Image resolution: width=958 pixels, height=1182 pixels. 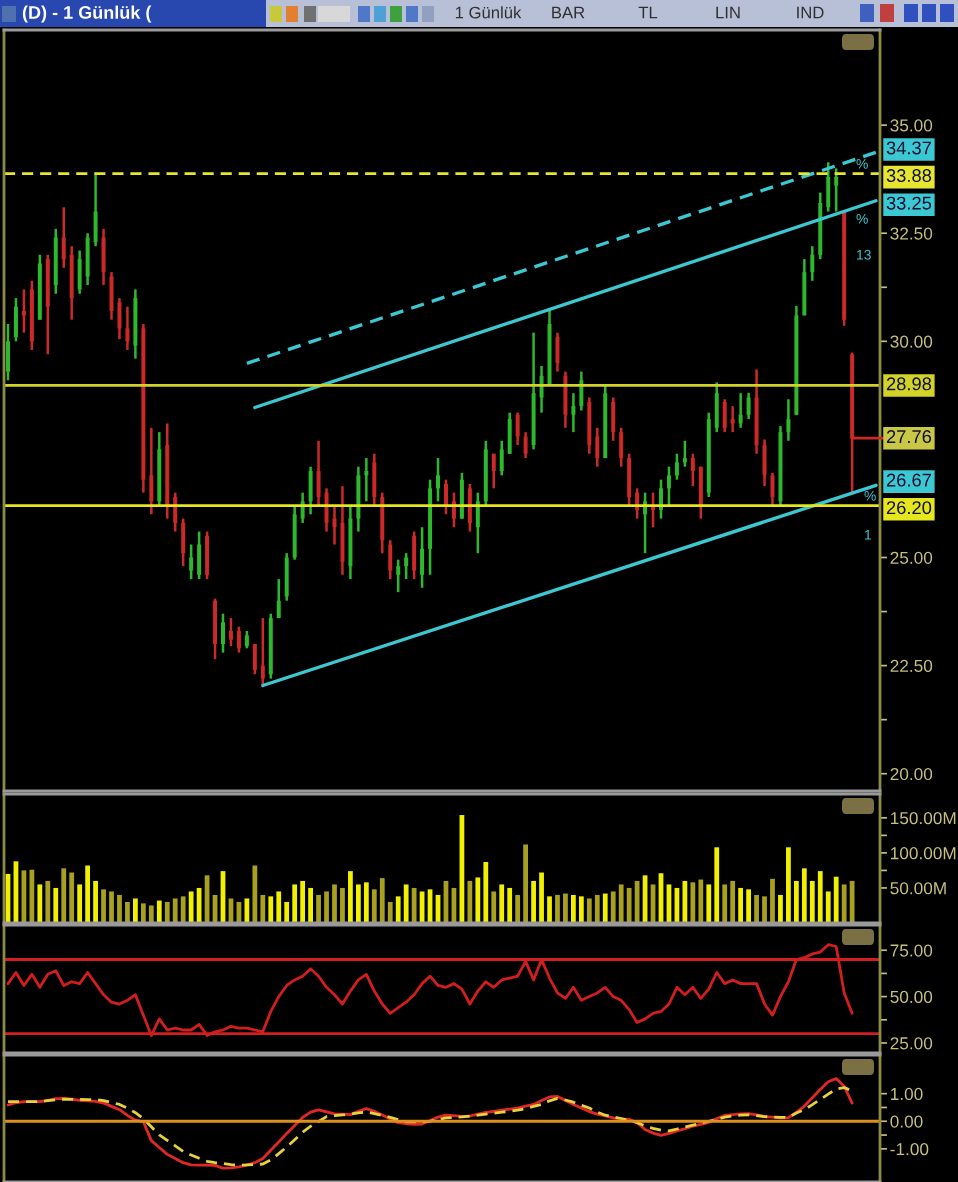 I want to click on text: BAR, so click(x=568, y=12).